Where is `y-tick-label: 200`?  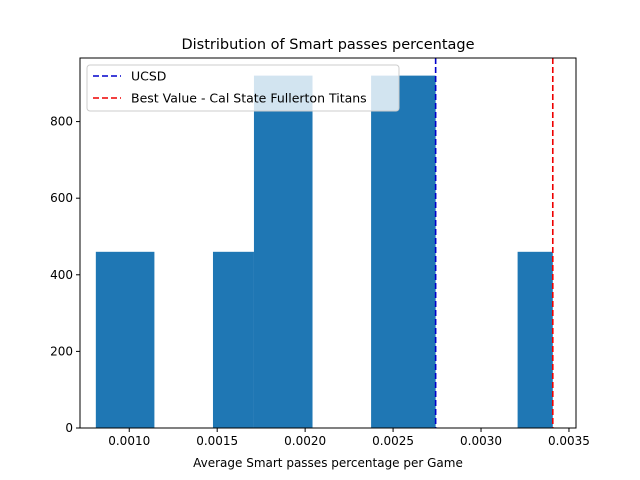
y-tick-label: 200 is located at coordinates (61, 351).